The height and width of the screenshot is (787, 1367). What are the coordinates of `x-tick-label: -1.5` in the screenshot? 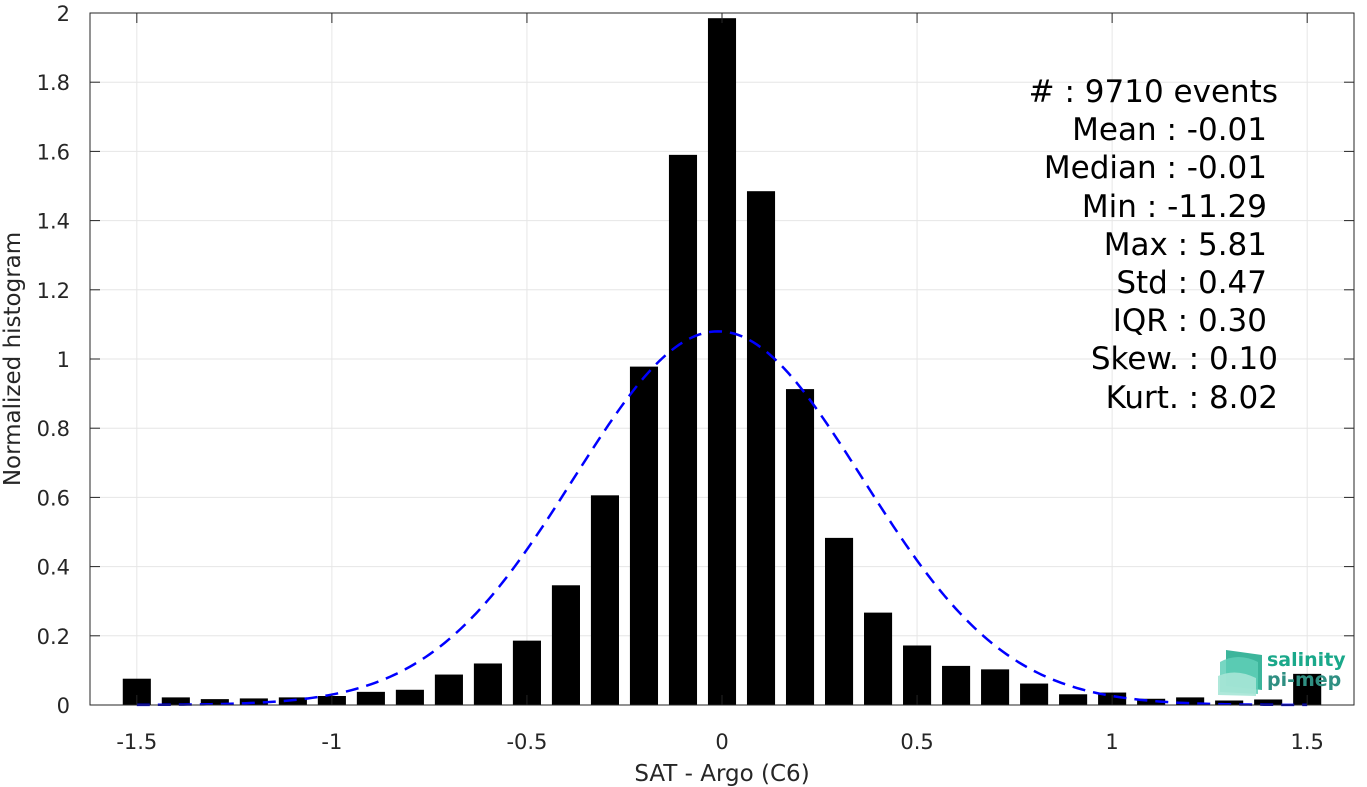 It's located at (136, 742).